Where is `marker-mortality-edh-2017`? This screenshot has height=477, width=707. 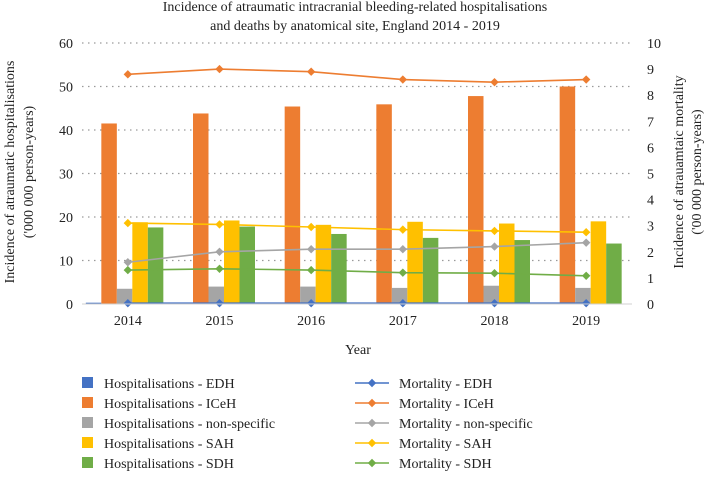
marker-mortality-edh-2017 is located at coordinates (403, 303).